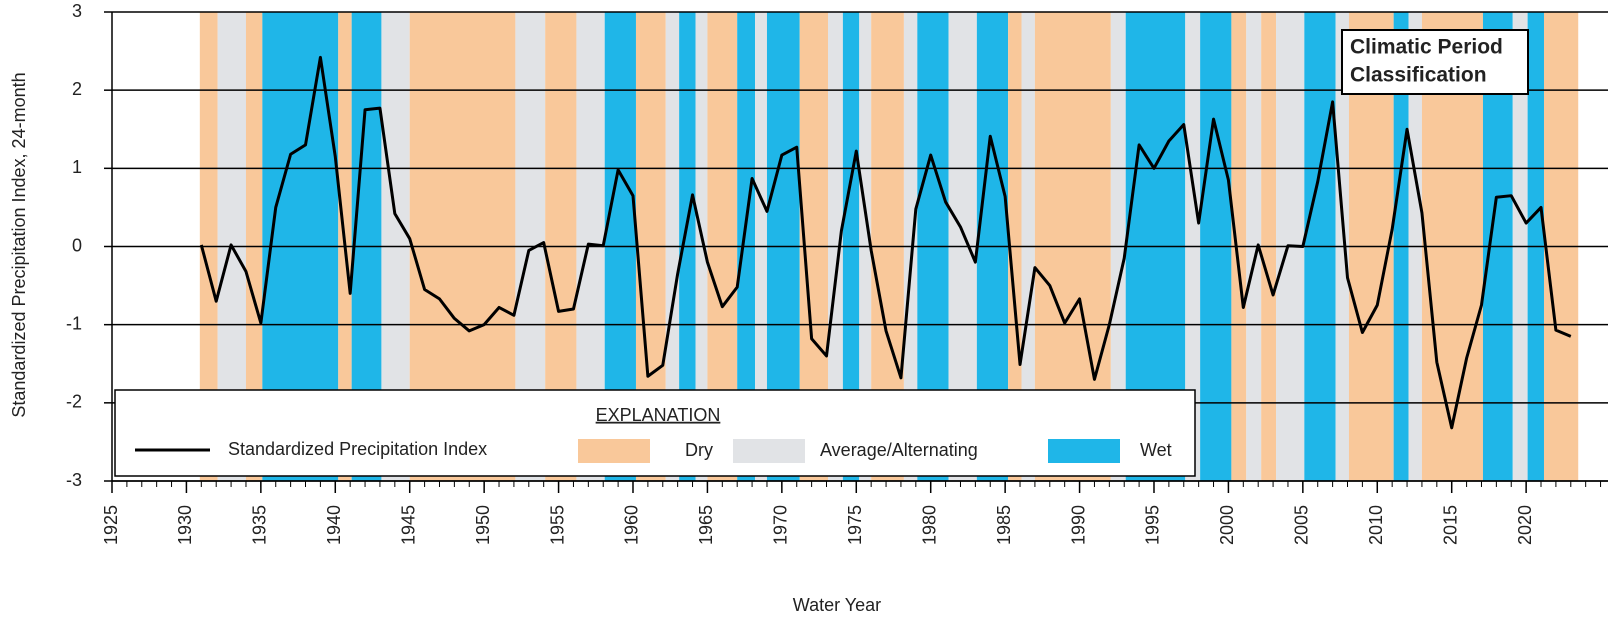 The width and height of the screenshot is (1610, 642). I want to click on x-tick-label: 1970, so click(781, 525).